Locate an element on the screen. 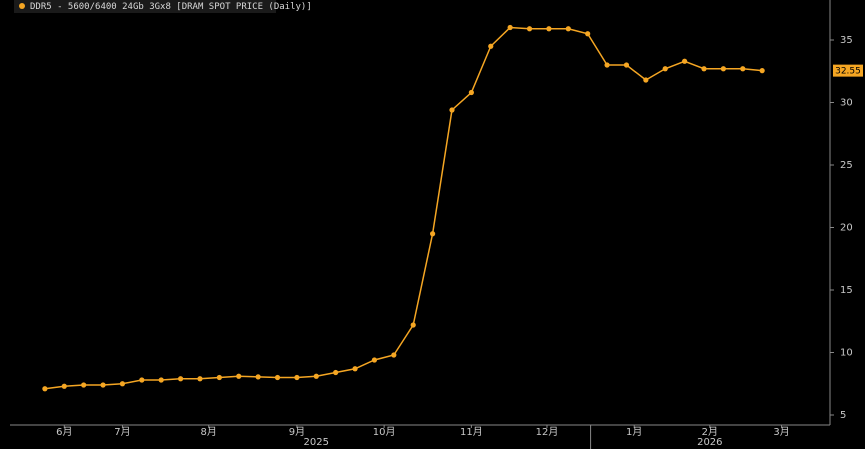 Image resolution: width=865 pixels, height=449 pixels. x-tick-label: 3月 is located at coordinates (781, 432).